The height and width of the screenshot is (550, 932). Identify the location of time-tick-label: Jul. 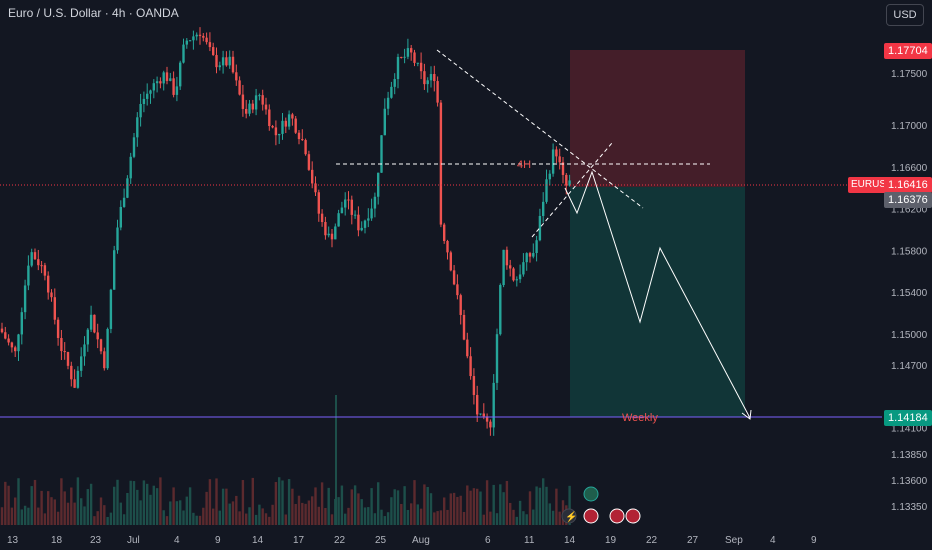
(133, 540).